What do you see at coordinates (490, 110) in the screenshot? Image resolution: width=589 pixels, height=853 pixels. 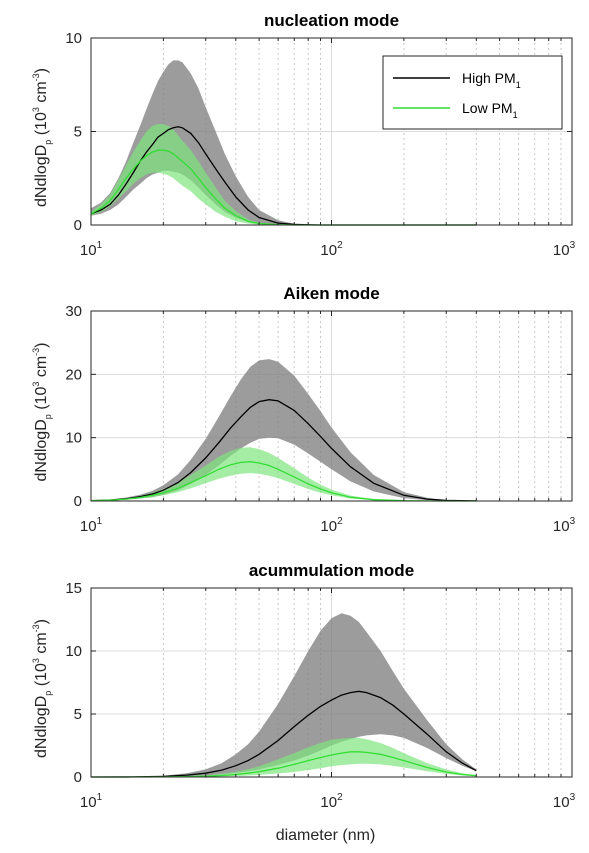 I see `legend-entry: Low PM1` at bounding box center [490, 110].